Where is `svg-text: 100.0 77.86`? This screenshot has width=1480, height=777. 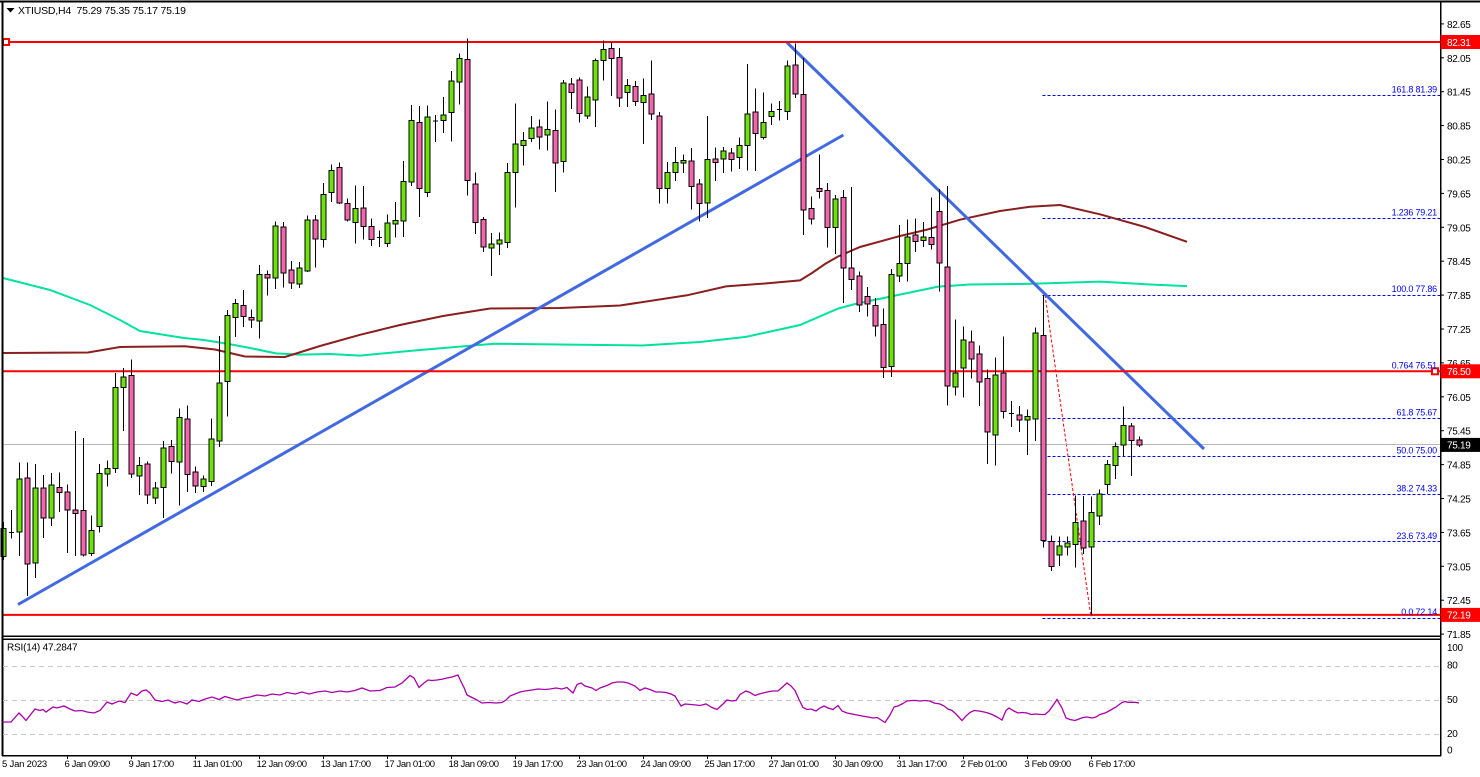
svg-text: 100.0 77.86 is located at coordinates (1415, 289).